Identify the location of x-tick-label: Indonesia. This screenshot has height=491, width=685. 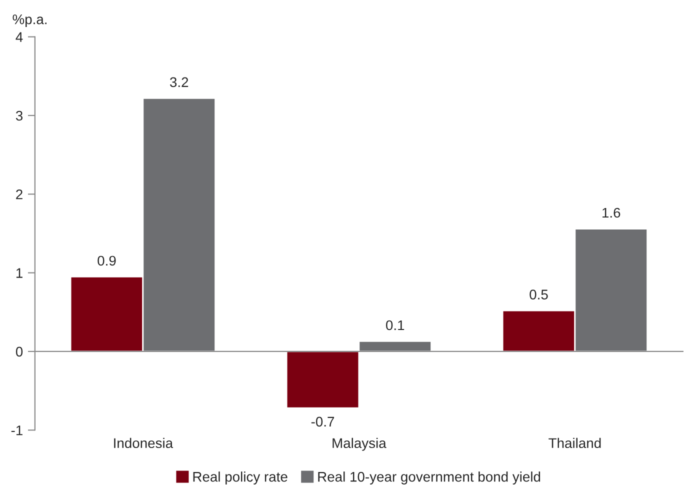
(144, 443).